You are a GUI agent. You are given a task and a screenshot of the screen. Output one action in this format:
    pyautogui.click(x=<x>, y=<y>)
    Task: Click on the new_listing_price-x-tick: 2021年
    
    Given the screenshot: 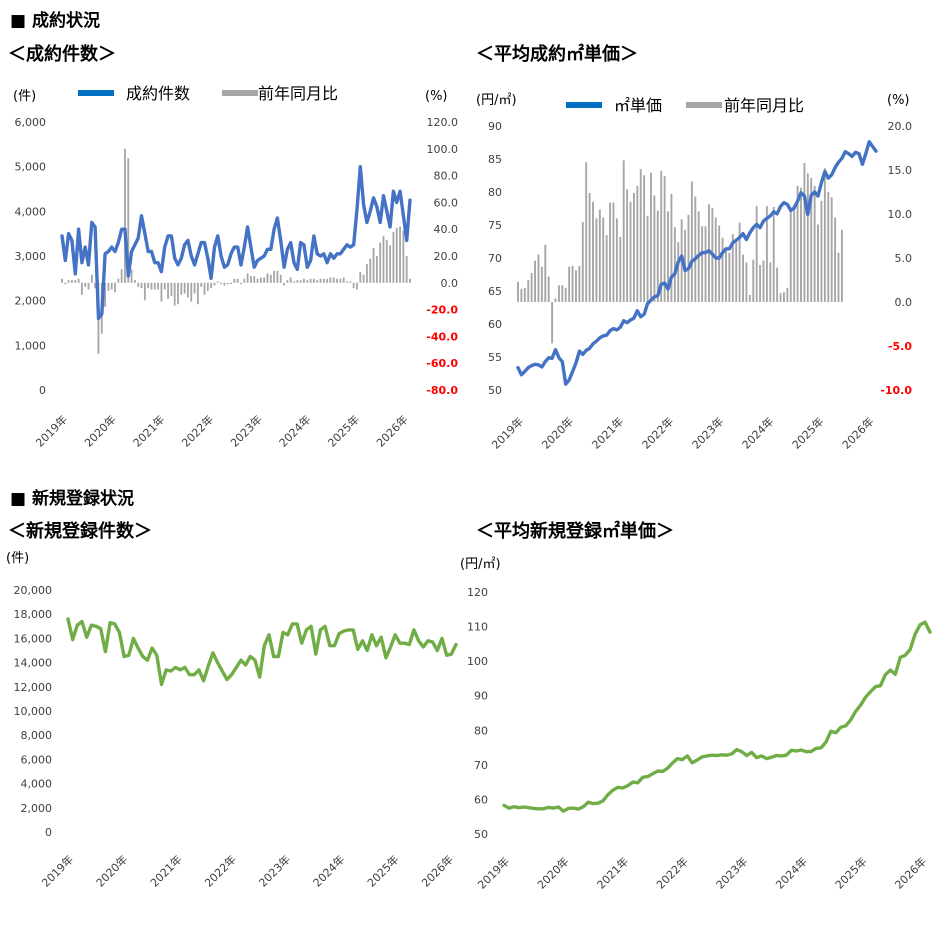 What is the action you would take?
    pyautogui.click(x=612, y=872)
    